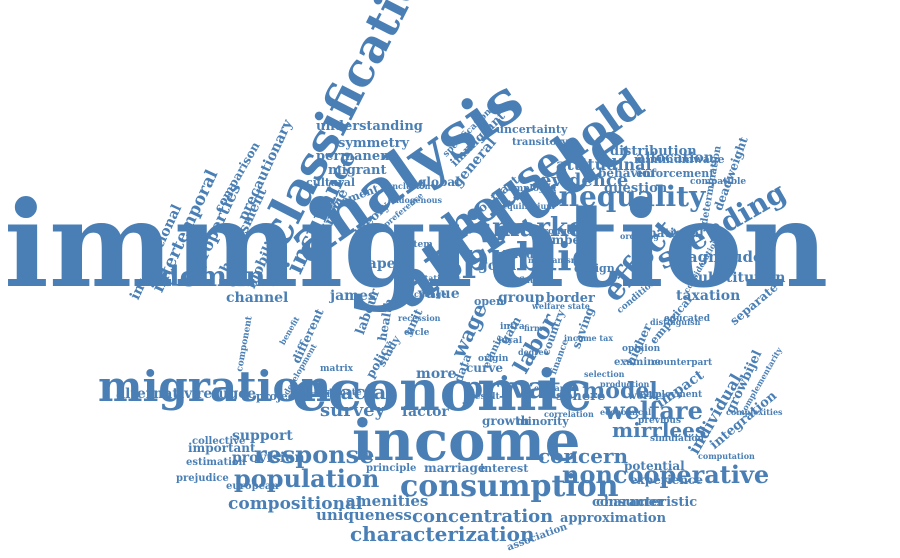  What do you see at coordinates (257, 297) in the screenshot?
I see `cloud-word: channel` at bounding box center [257, 297].